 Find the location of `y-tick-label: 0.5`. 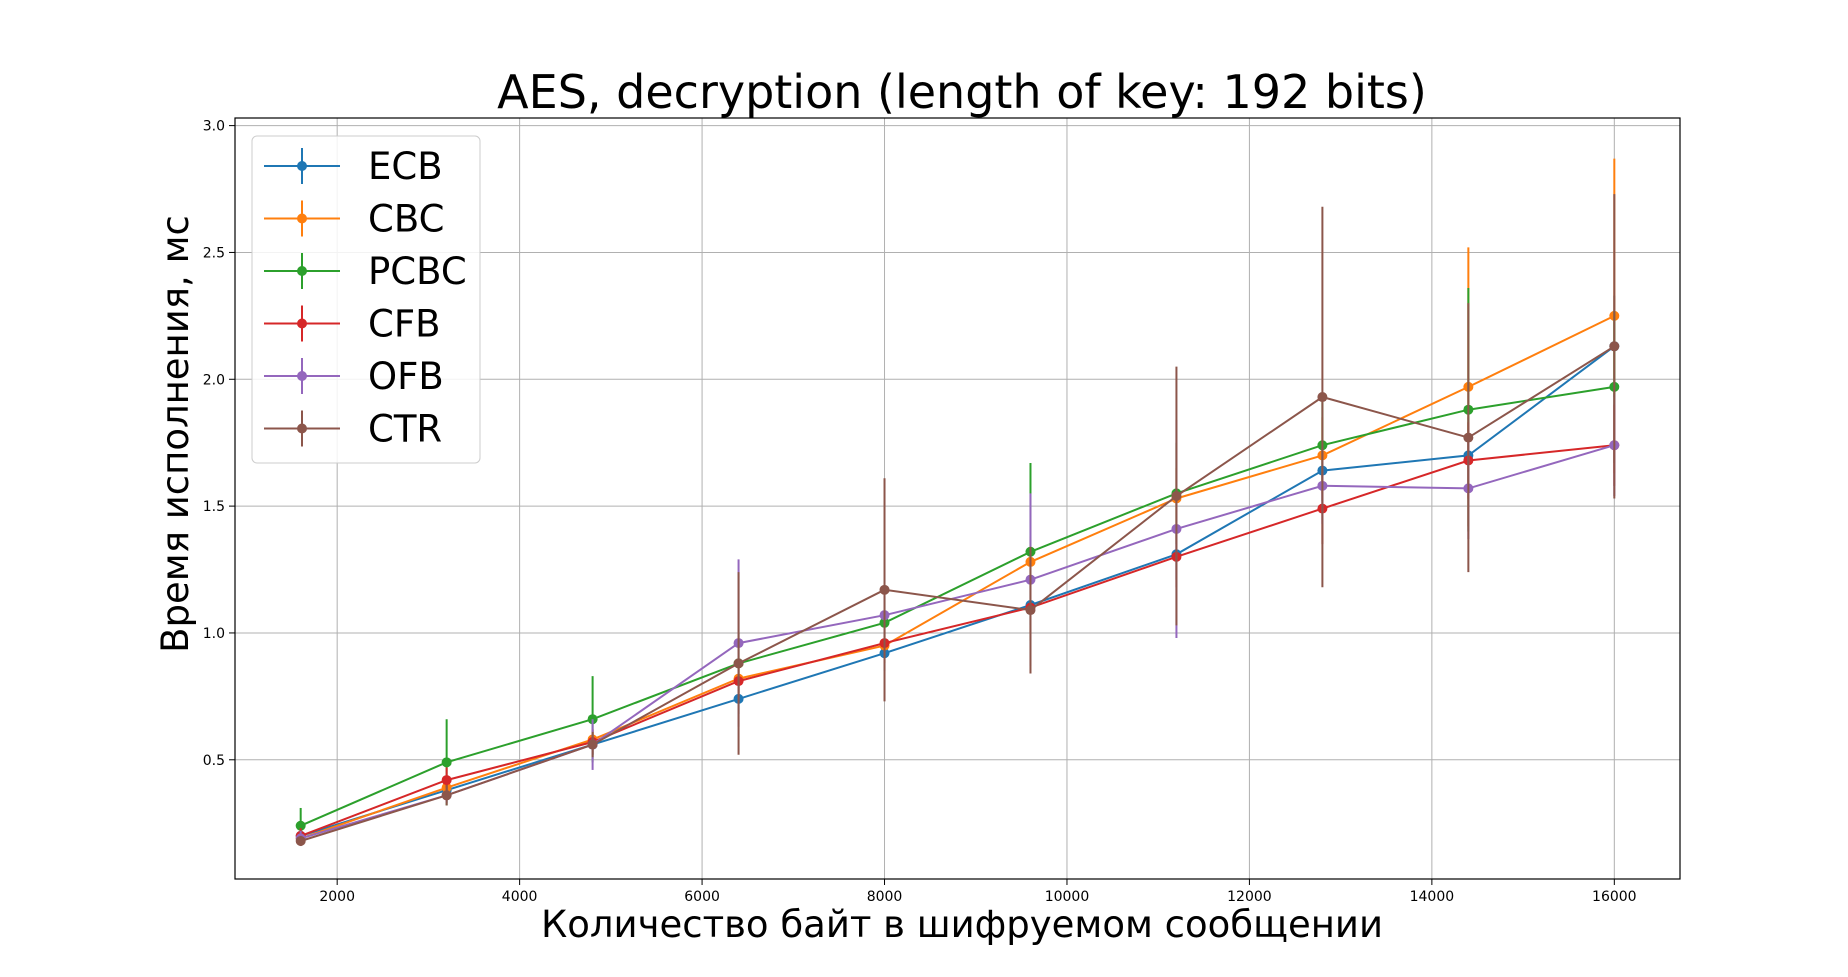

y-tick-label: 0.5 is located at coordinates (214, 761).